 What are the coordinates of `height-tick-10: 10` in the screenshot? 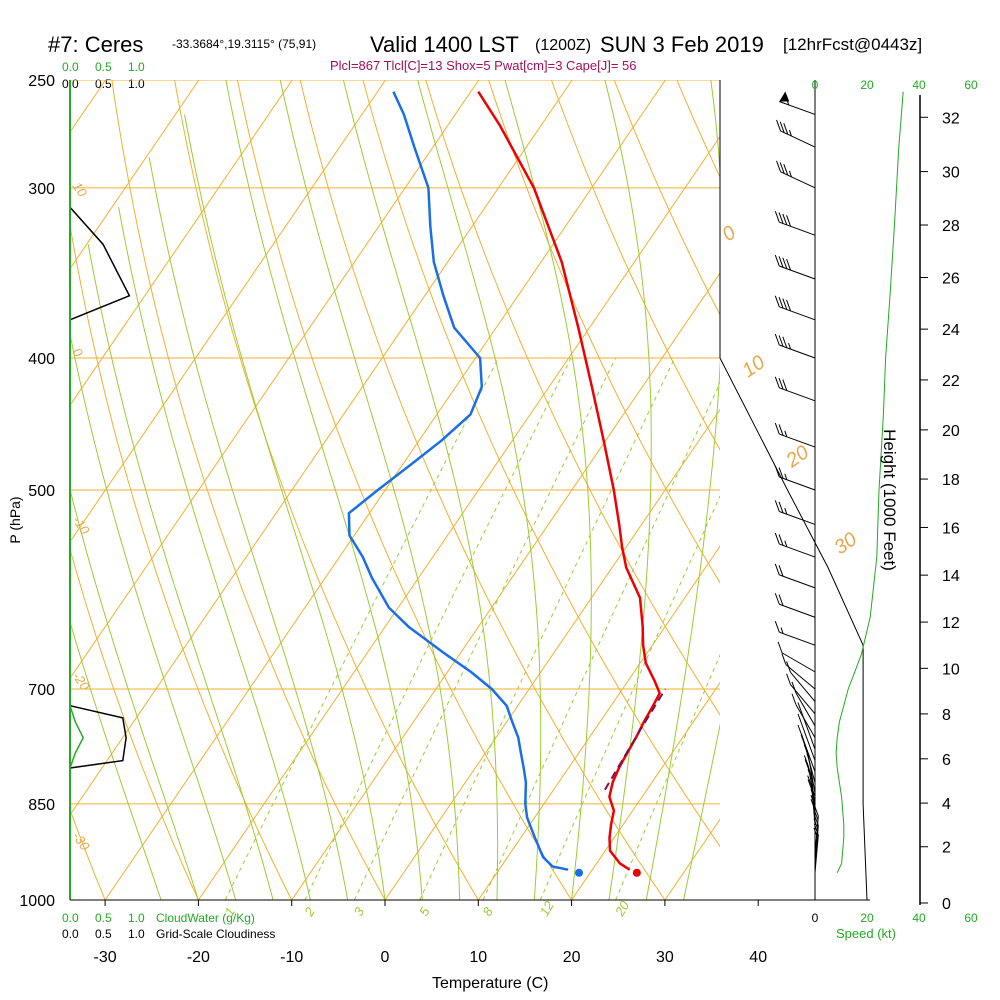 It's located at (951, 669).